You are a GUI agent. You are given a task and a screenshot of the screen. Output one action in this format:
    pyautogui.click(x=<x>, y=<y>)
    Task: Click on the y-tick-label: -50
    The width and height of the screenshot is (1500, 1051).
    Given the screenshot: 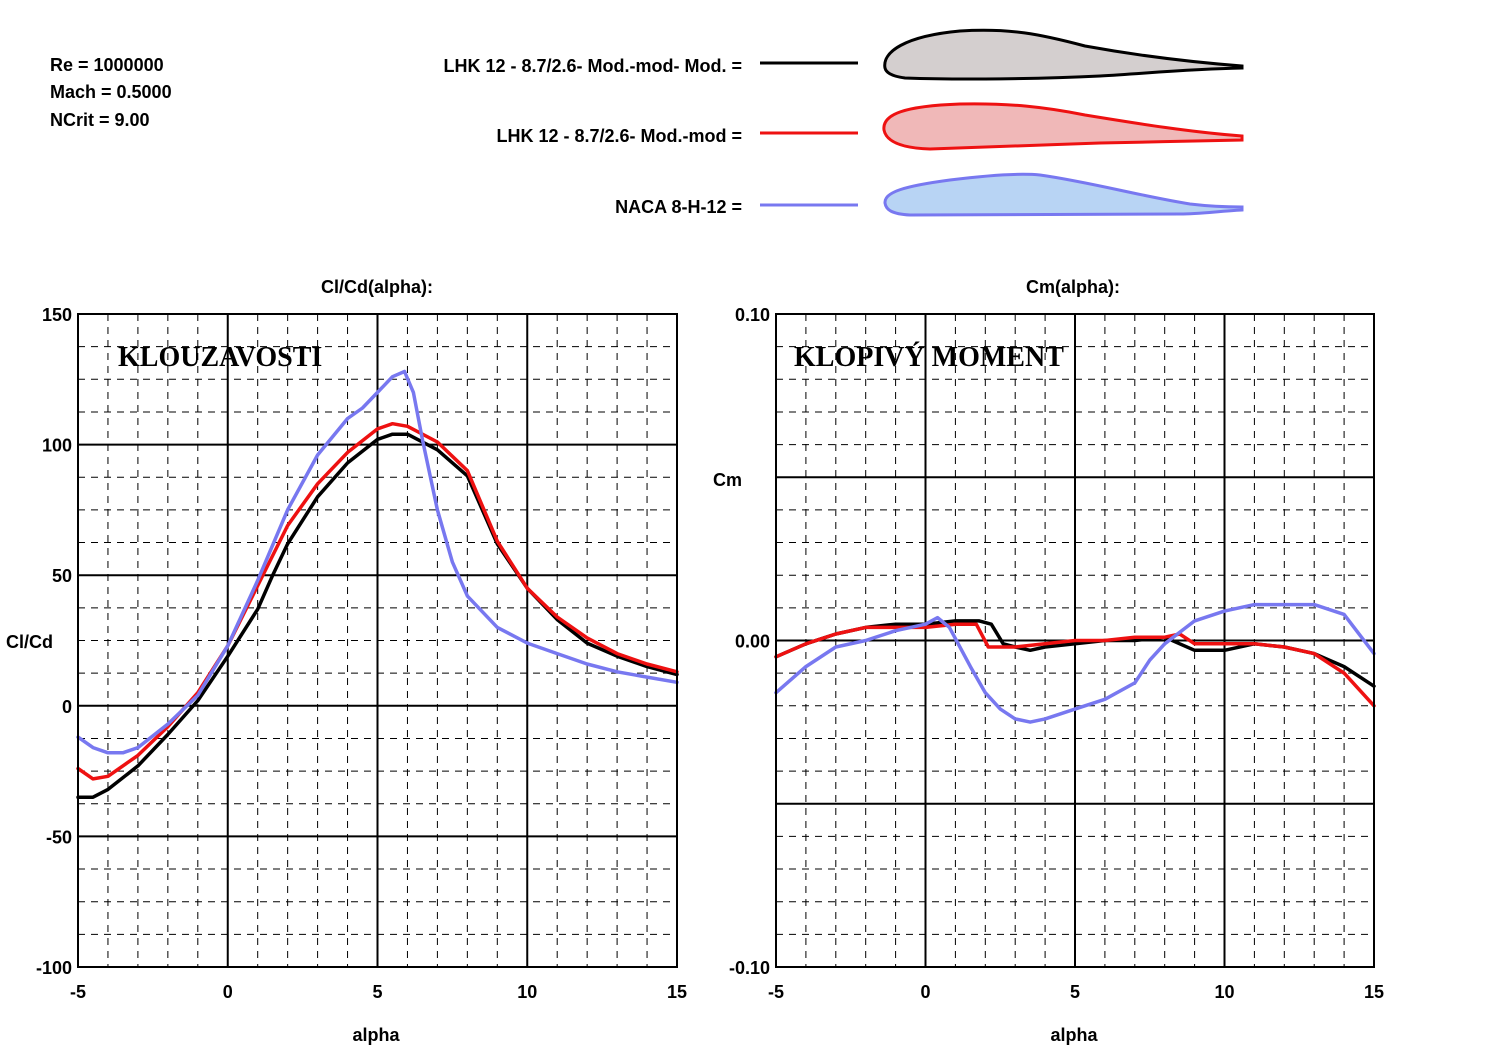 What is the action you would take?
    pyautogui.click(x=59, y=837)
    